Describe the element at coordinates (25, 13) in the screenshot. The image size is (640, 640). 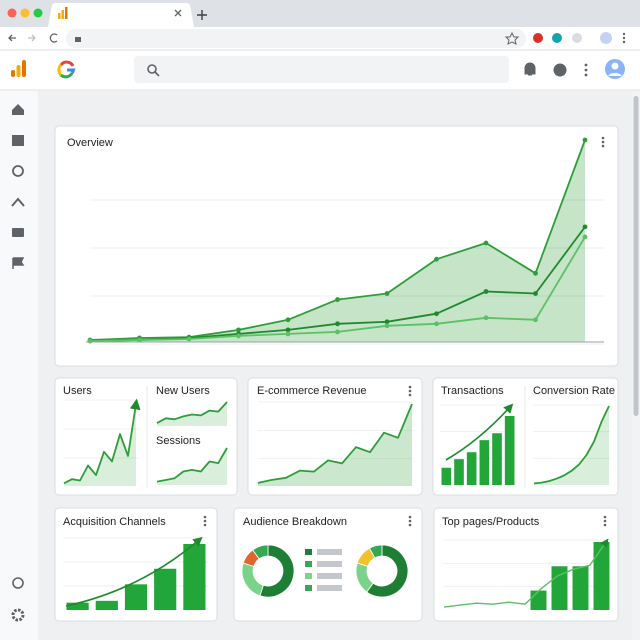
I see `minimize-window` at that location.